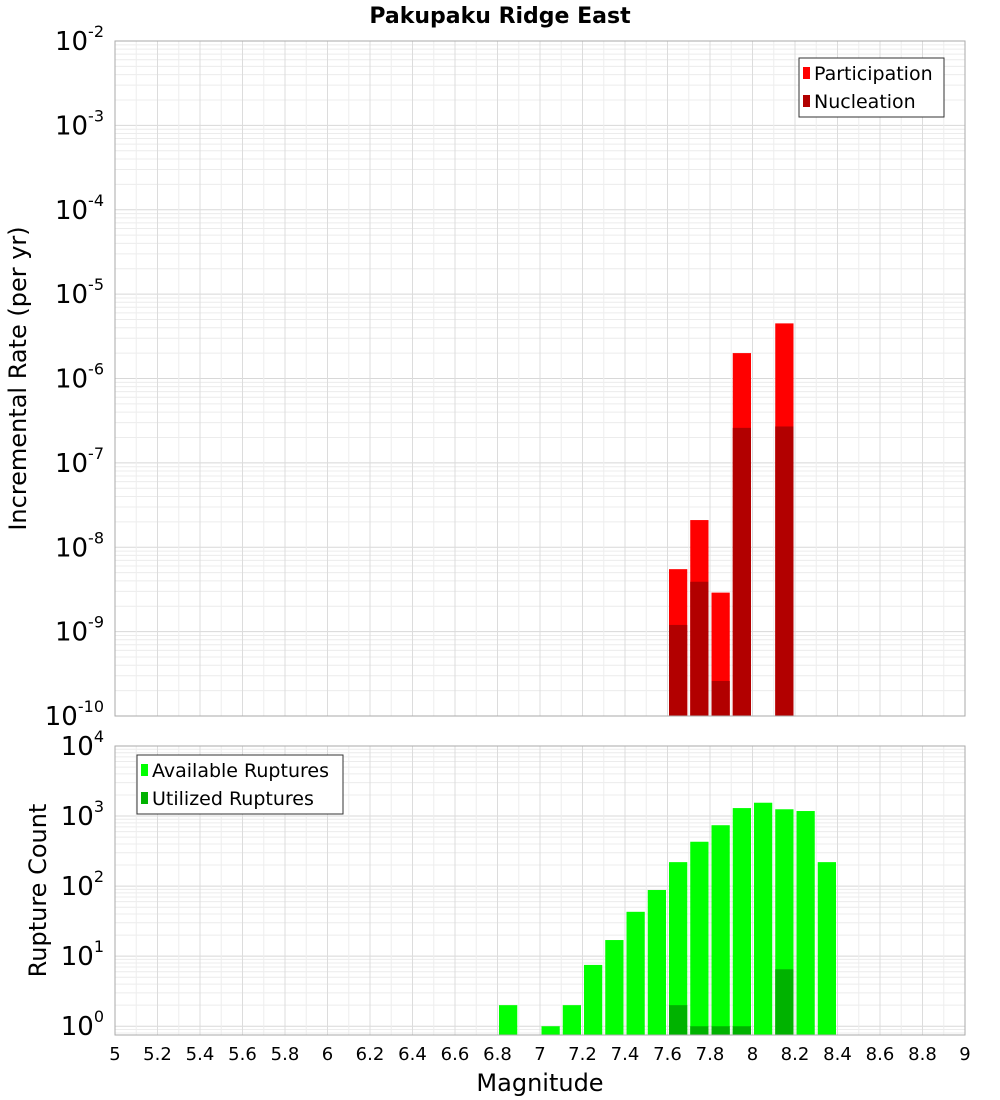  I want to click on y-tick-label: 10⁻³, so click(79, 123).